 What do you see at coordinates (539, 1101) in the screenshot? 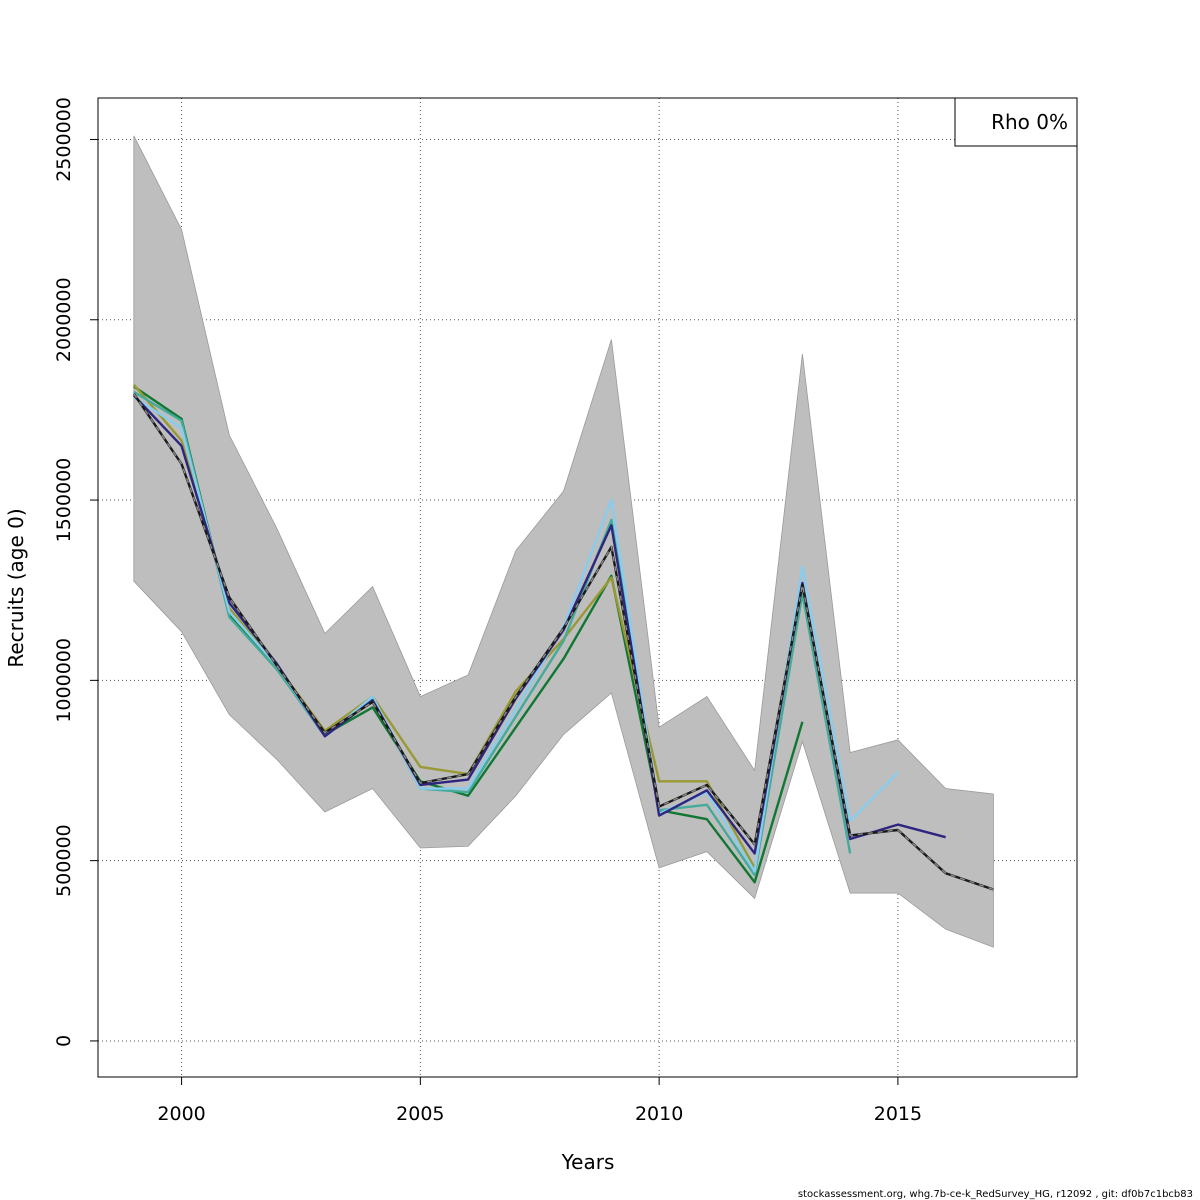
I see `x-axis: 2000 2005 2010 2015` at bounding box center [539, 1101].